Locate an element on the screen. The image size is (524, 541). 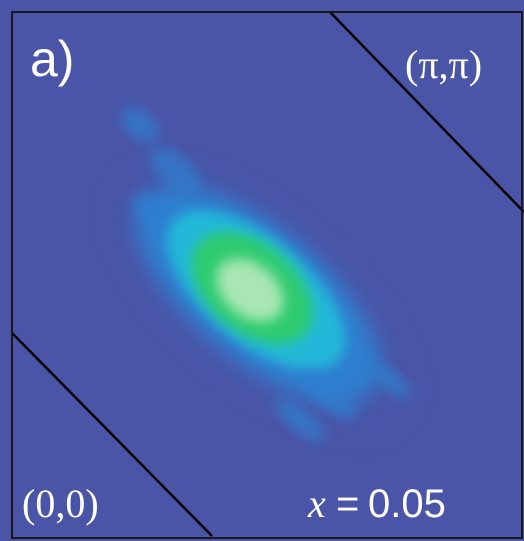
doping-value: 0.05 is located at coordinates (407, 504).